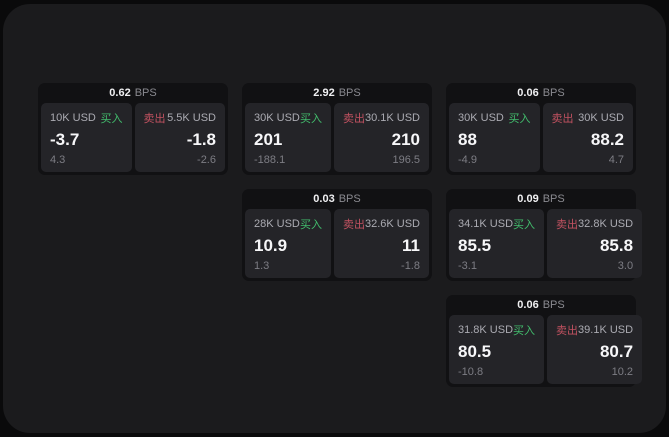 The width and height of the screenshot is (669, 437). Describe the element at coordinates (277, 224) in the screenshot. I see `buy-amount: 28K USD` at that location.